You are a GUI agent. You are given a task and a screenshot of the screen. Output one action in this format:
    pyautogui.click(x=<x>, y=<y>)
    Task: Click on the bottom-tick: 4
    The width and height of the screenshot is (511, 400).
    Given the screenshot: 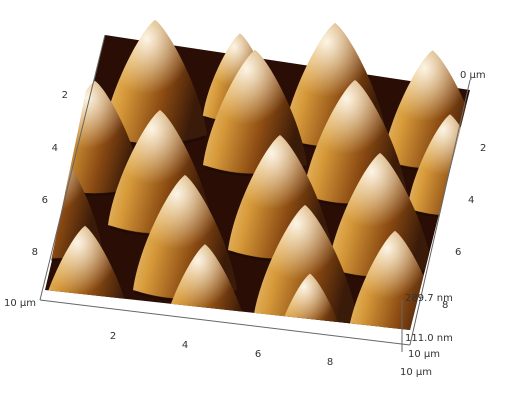 What is the action you would take?
    pyautogui.click(x=185, y=345)
    